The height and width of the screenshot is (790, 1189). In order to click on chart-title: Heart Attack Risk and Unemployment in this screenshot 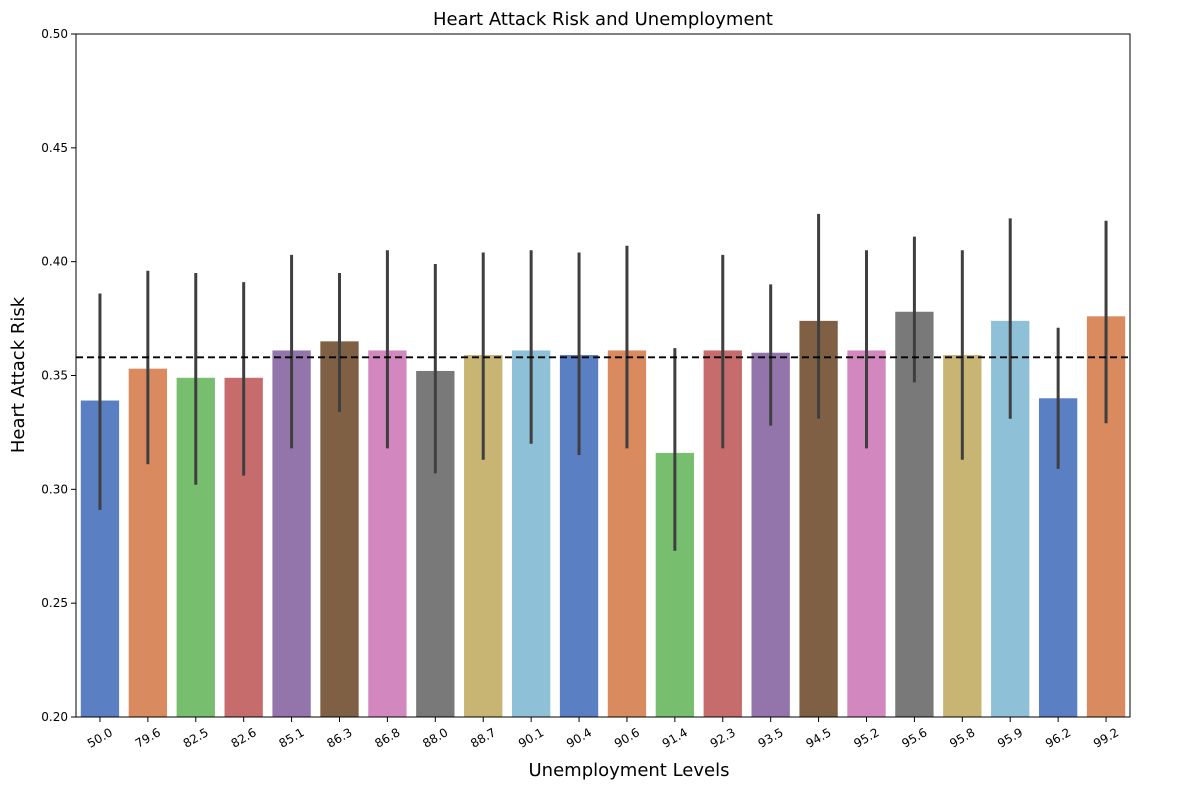, I will do `click(603, 19)`.